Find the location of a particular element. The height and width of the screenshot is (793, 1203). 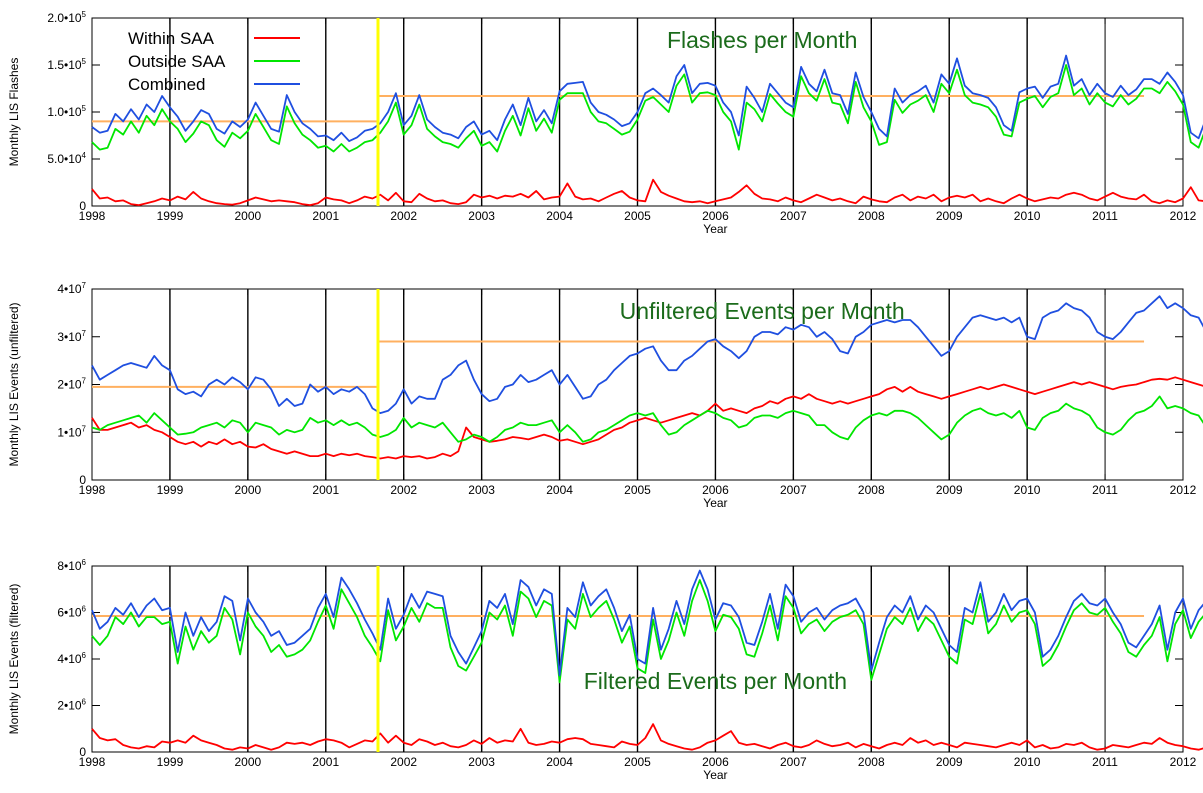

y-tick-label: 8•106 is located at coordinates (71, 565).